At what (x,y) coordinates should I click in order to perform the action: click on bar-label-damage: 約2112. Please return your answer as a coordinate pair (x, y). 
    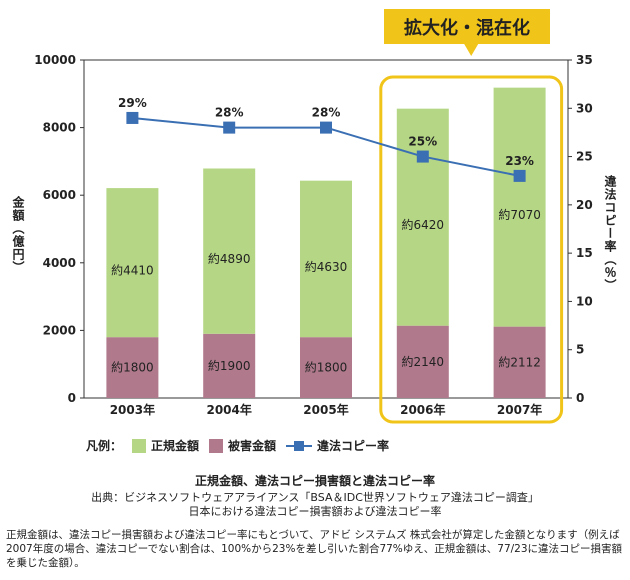
    Looking at the image, I should click on (519, 361).